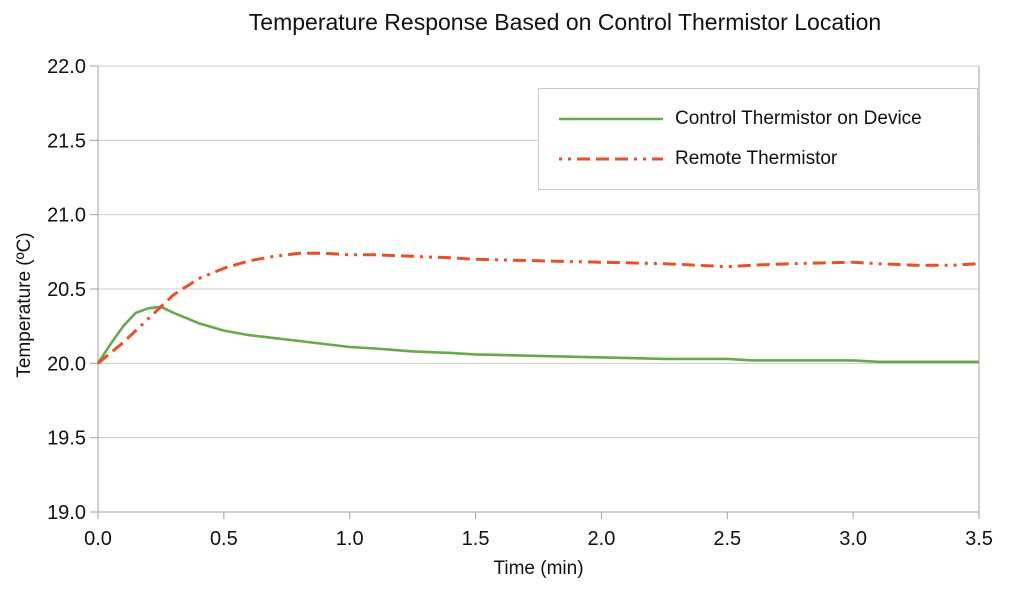 The height and width of the screenshot is (595, 1024). I want to click on legend-label-control-thermistor: Control Thermistor on Device, so click(798, 118).